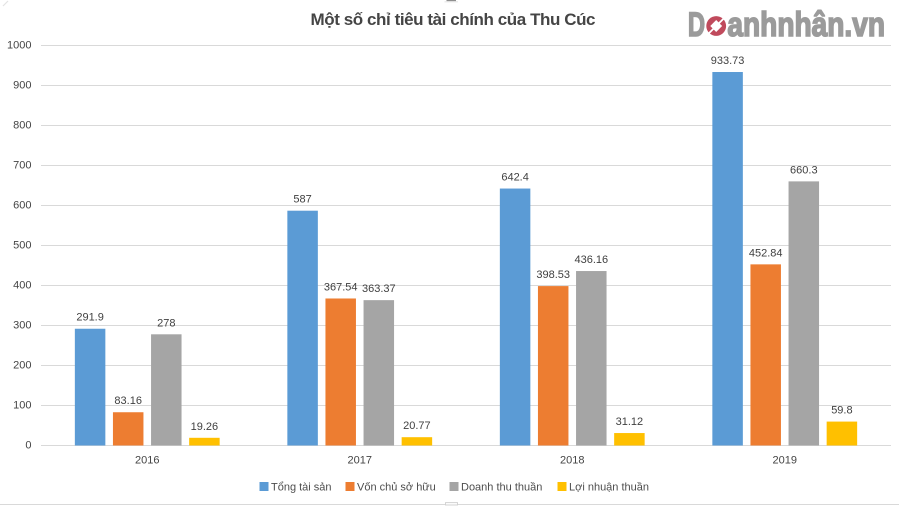 The height and width of the screenshot is (509, 899). What do you see at coordinates (766, 253) in the screenshot?
I see `svg-text: 452.84` at bounding box center [766, 253].